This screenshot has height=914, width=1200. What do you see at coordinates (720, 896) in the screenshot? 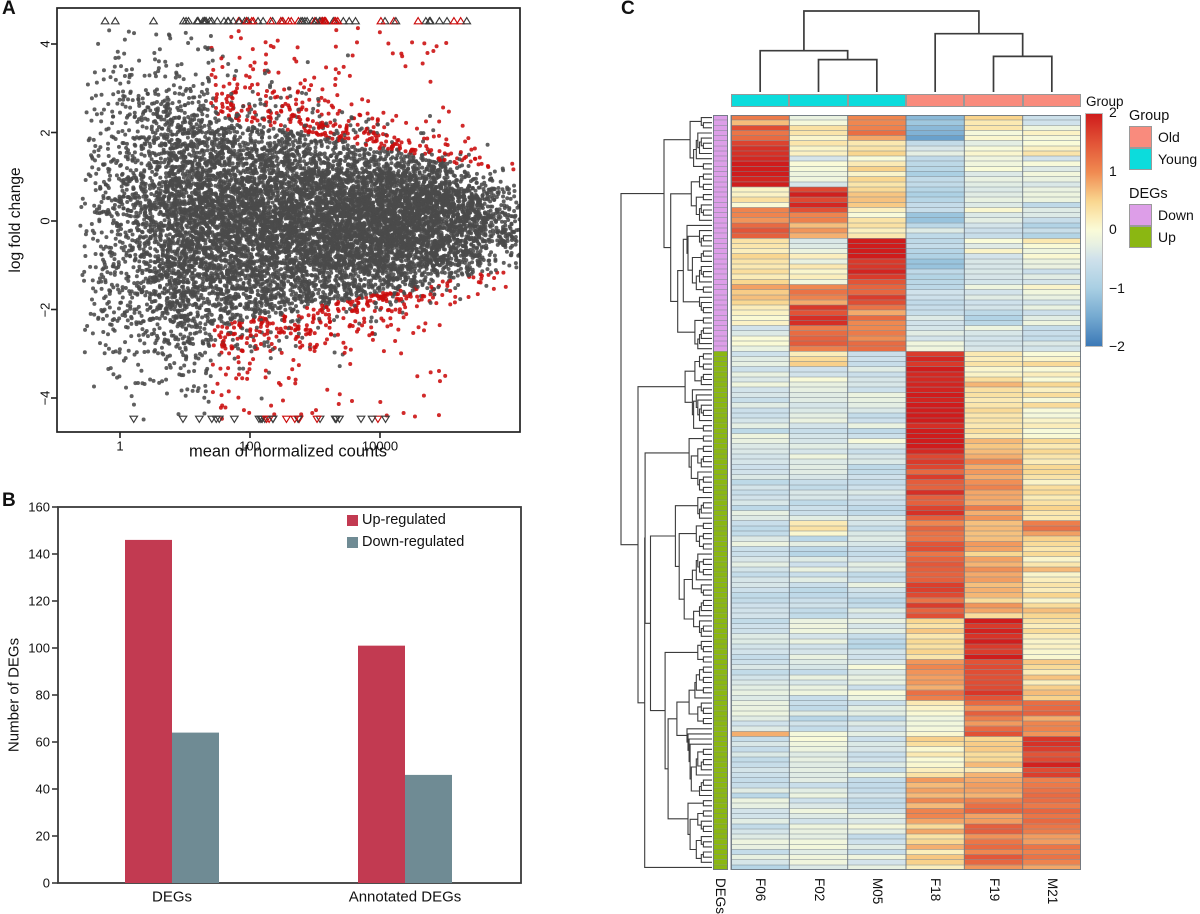
I see `deg-row-annotation-label: DEGs` at bounding box center [720, 896].